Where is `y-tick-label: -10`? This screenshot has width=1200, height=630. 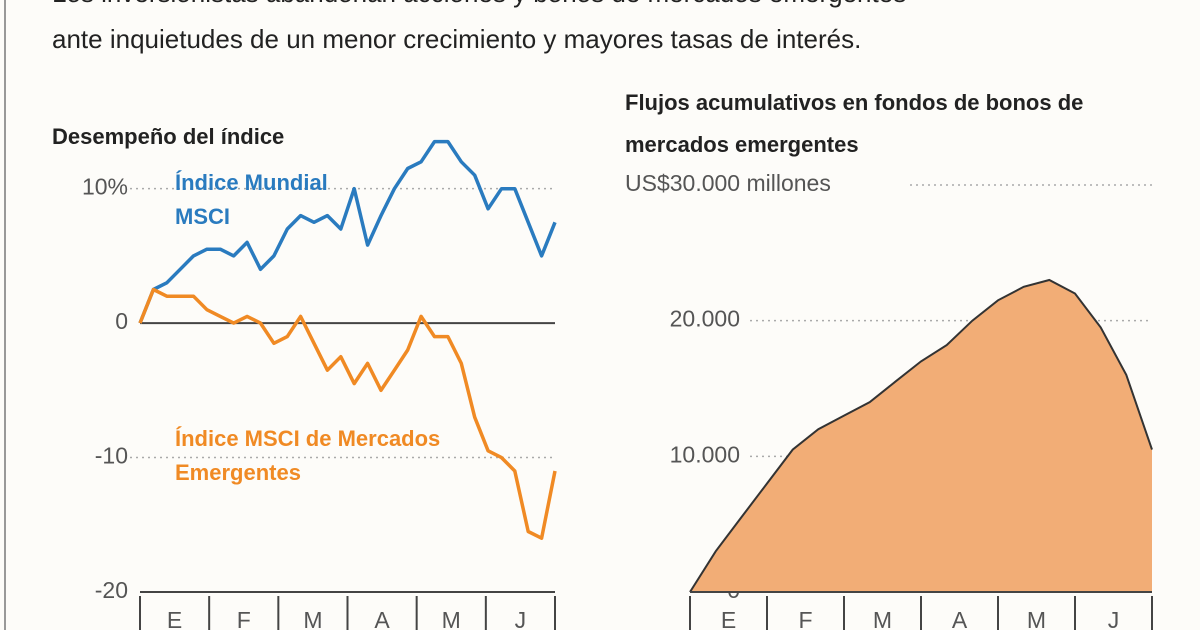
y-tick-label: -10 is located at coordinates (111, 456).